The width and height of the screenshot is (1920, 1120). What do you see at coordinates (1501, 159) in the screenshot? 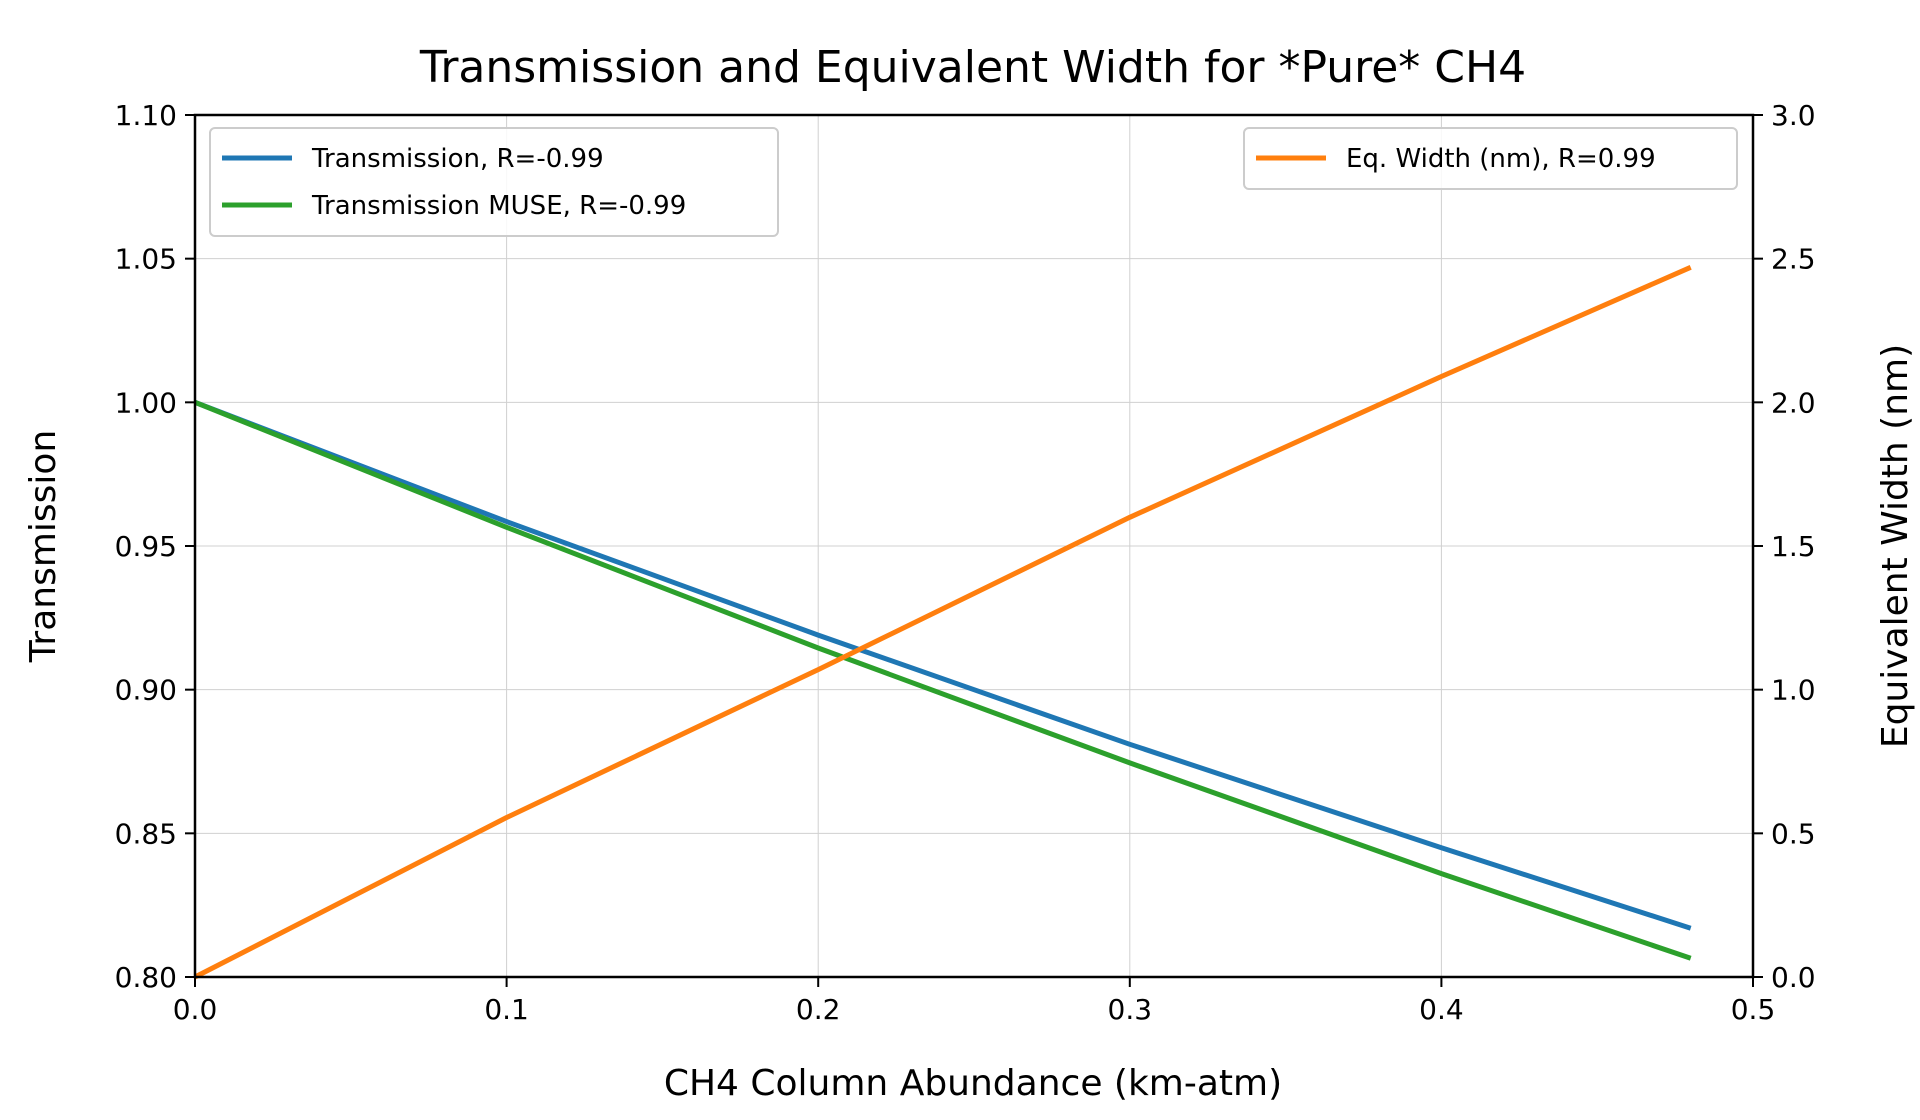
I see `legend-label: Eq. Width (nm), R=0.99` at bounding box center [1501, 159].